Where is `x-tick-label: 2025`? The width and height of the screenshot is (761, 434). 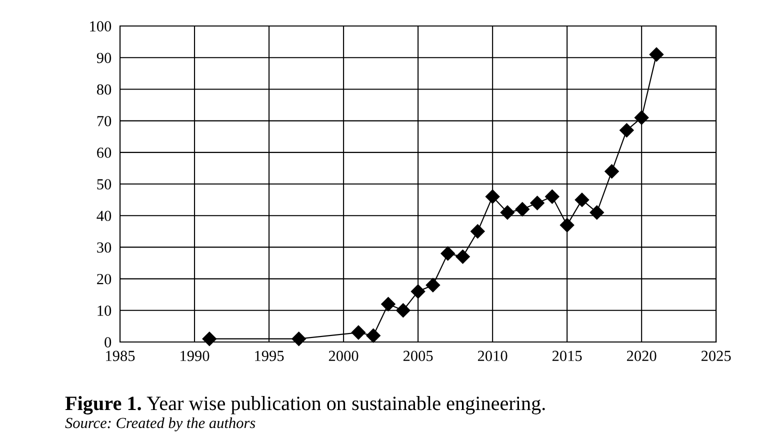 x-tick-label: 2025 is located at coordinates (716, 356).